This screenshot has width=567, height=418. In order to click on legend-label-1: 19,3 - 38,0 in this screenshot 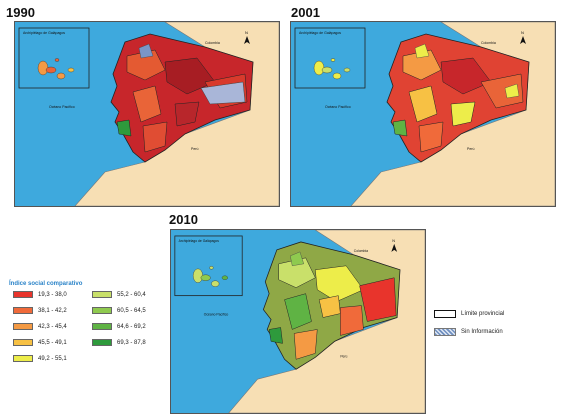, I will do `click(52, 294)`.